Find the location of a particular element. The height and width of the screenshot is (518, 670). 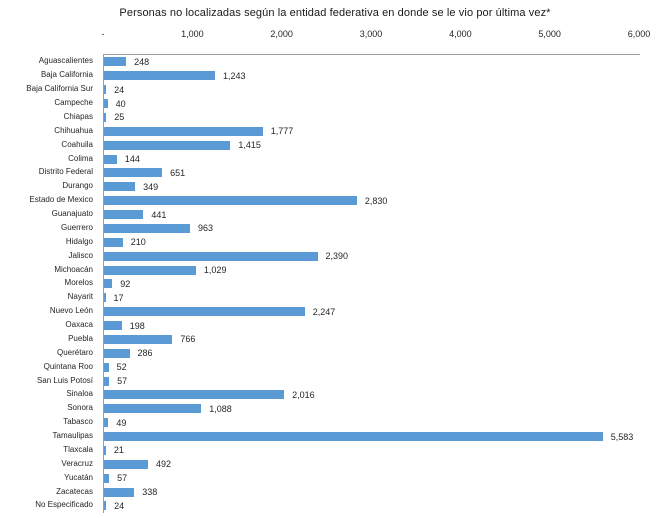

y-axis-category-label: Chiapas is located at coordinates (78, 116).